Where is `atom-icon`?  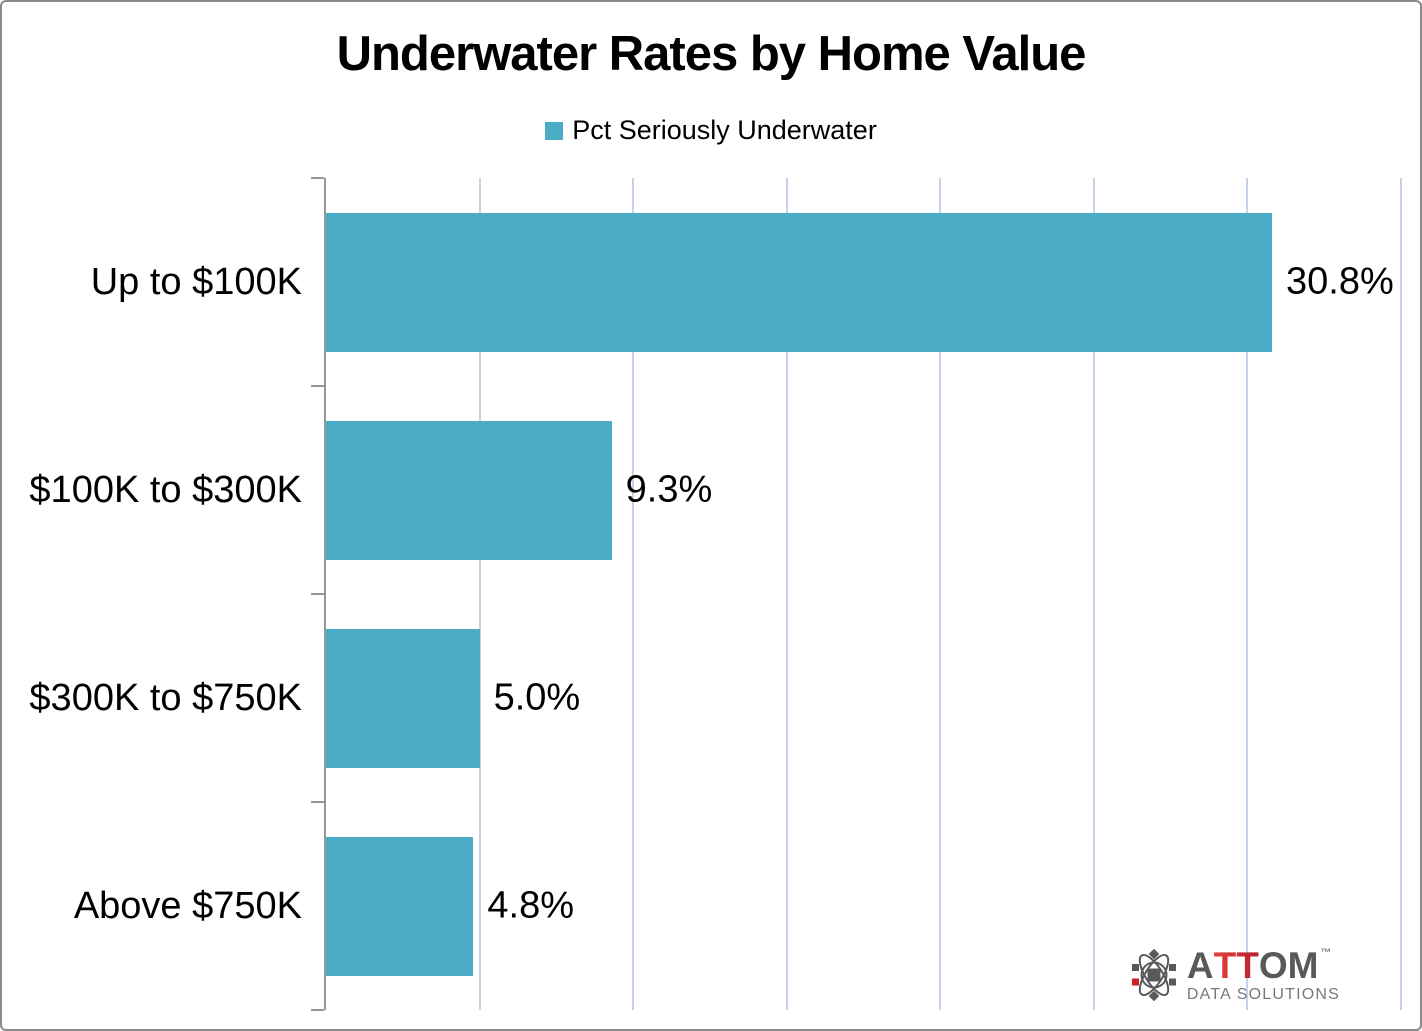
atom-icon is located at coordinates (1153, 975).